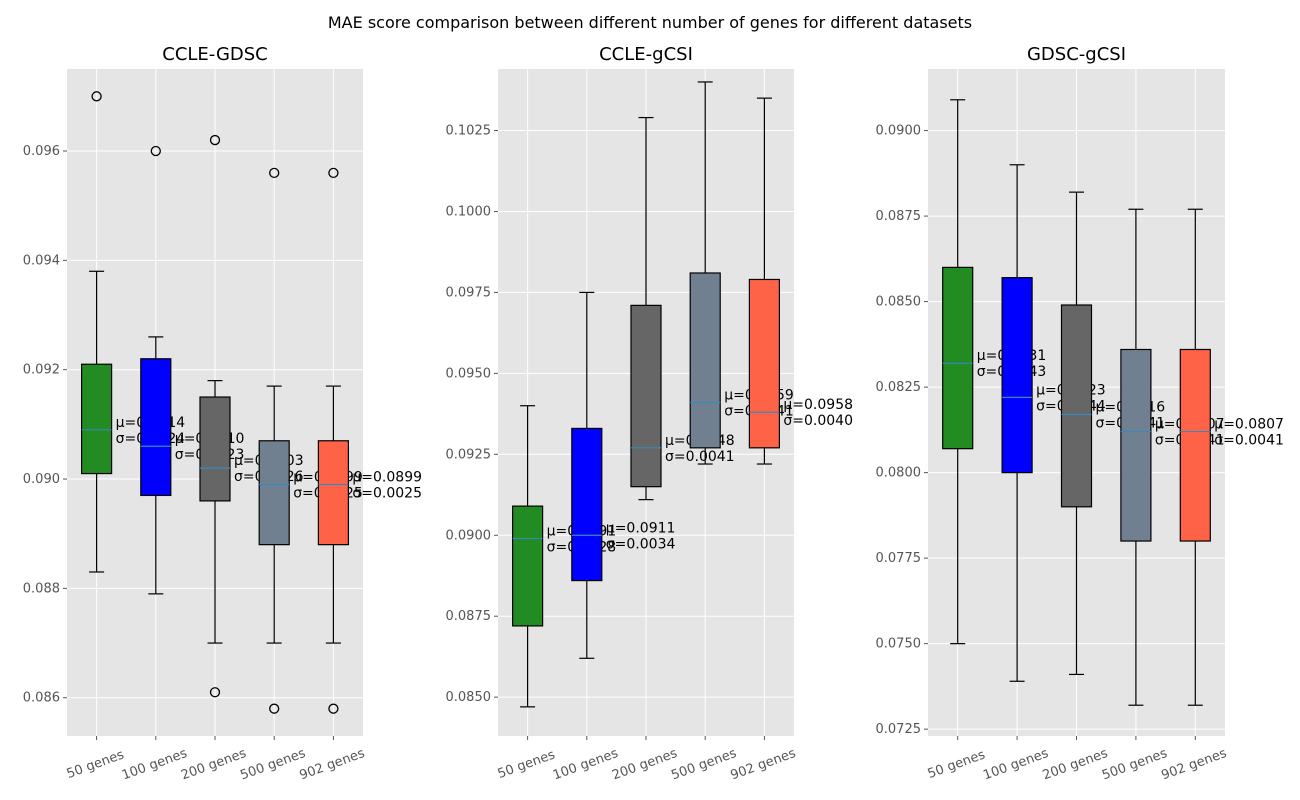  What do you see at coordinates (899, 729) in the screenshot?
I see `y-tick-label: 0.0725` at bounding box center [899, 729].